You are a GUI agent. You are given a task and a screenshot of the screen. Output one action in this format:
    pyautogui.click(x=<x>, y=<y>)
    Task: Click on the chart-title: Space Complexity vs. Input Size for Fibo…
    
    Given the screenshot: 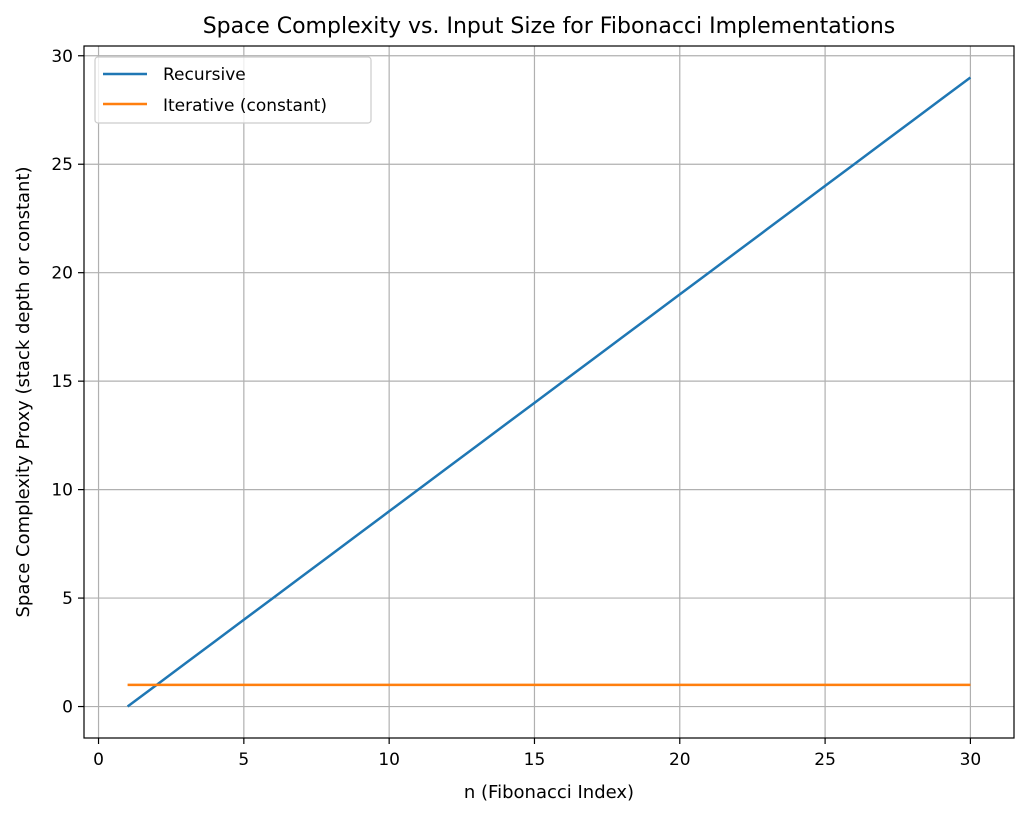 What is the action you would take?
    pyautogui.click(x=549, y=26)
    